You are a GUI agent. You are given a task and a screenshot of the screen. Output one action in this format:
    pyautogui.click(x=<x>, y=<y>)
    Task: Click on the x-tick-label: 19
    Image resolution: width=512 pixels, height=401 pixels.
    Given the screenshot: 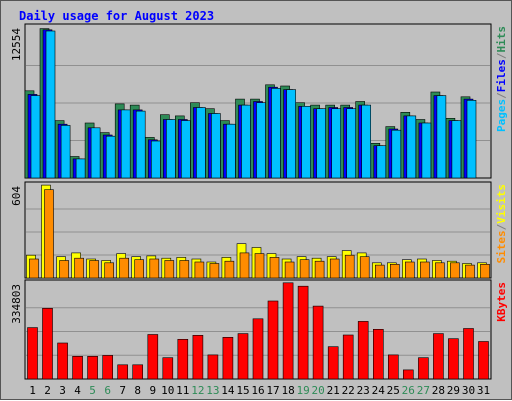 What is the action you would take?
    pyautogui.click(x=302, y=390)
    